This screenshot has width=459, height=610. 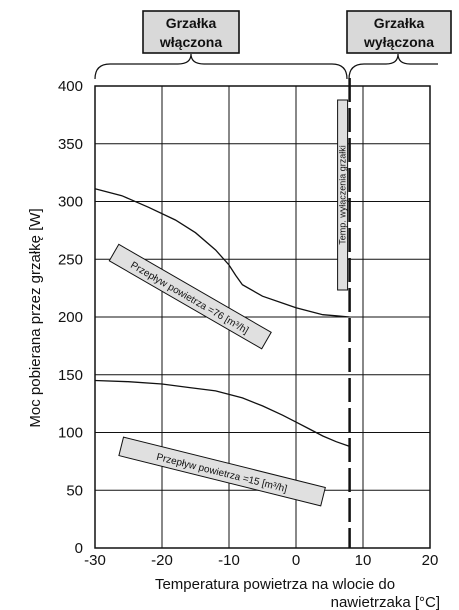 What do you see at coordinates (296, 560) in the screenshot?
I see `x-tick-label-3: 0` at bounding box center [296, 560].